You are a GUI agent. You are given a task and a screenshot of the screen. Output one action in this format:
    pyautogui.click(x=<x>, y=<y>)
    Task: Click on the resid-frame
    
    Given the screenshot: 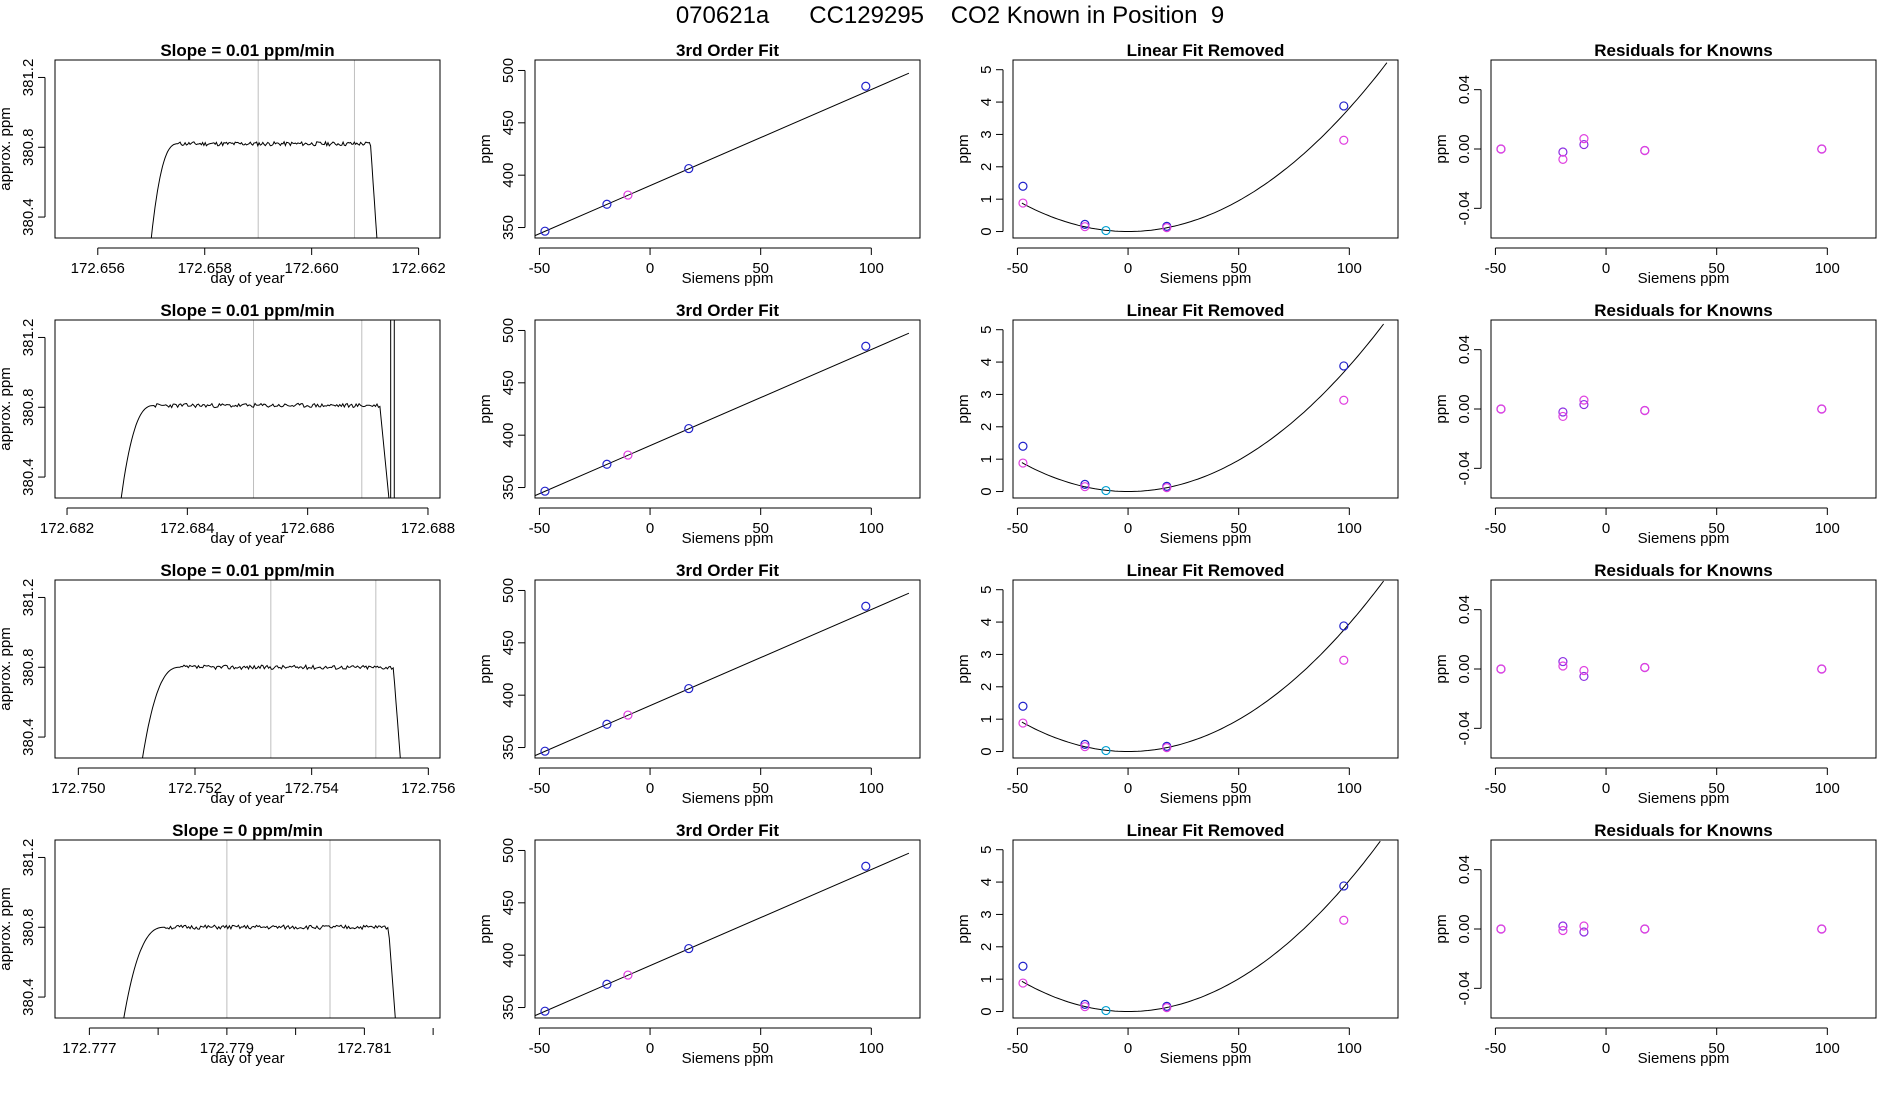 What is the action you would take?
    pyautogui.click(x=1683, y=409)
    